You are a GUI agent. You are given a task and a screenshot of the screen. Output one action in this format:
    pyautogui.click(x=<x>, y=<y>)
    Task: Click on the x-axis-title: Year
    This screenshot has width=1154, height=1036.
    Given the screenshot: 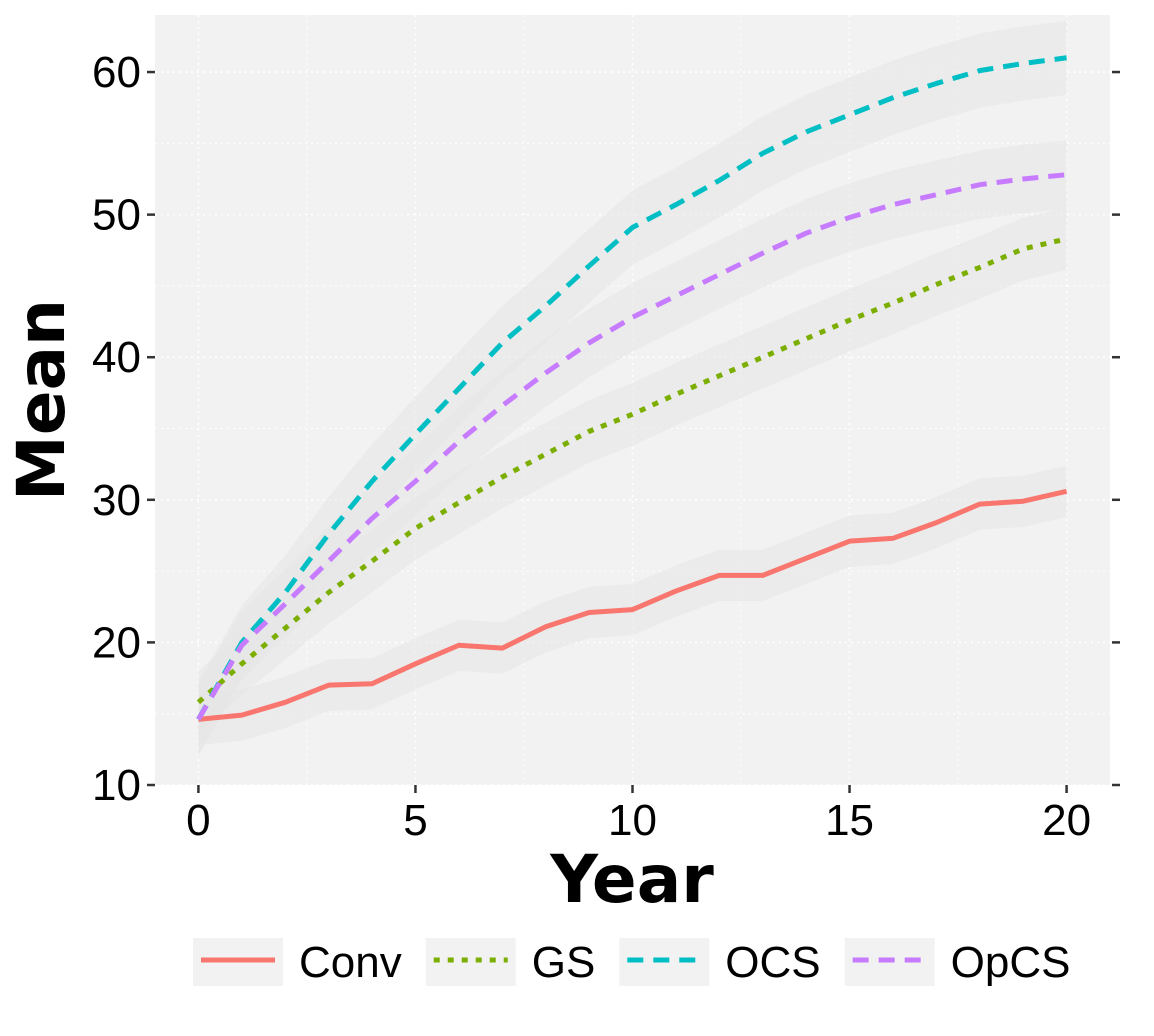 What is the action you would take?
    pyautogui.click(x=631, y=879)
    